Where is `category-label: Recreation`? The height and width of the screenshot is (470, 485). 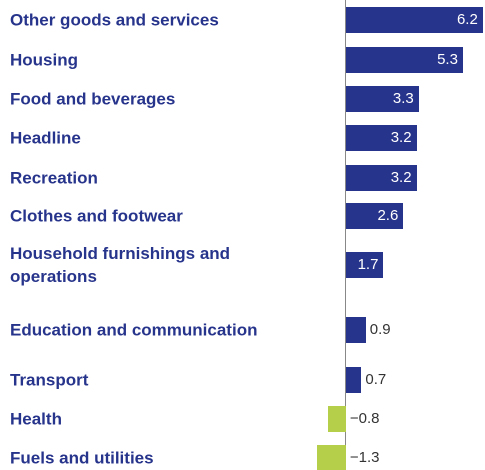
category-label: Recreation is located at coordinates (54, 178).